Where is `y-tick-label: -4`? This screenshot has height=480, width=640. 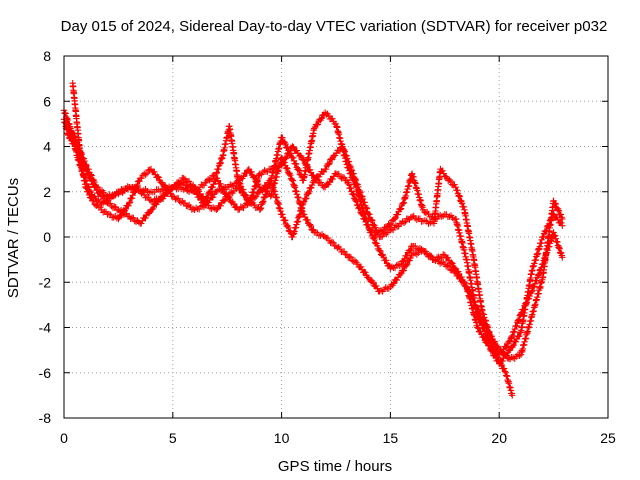 y-tick-label: -4 is located at coordinates (45, 328).